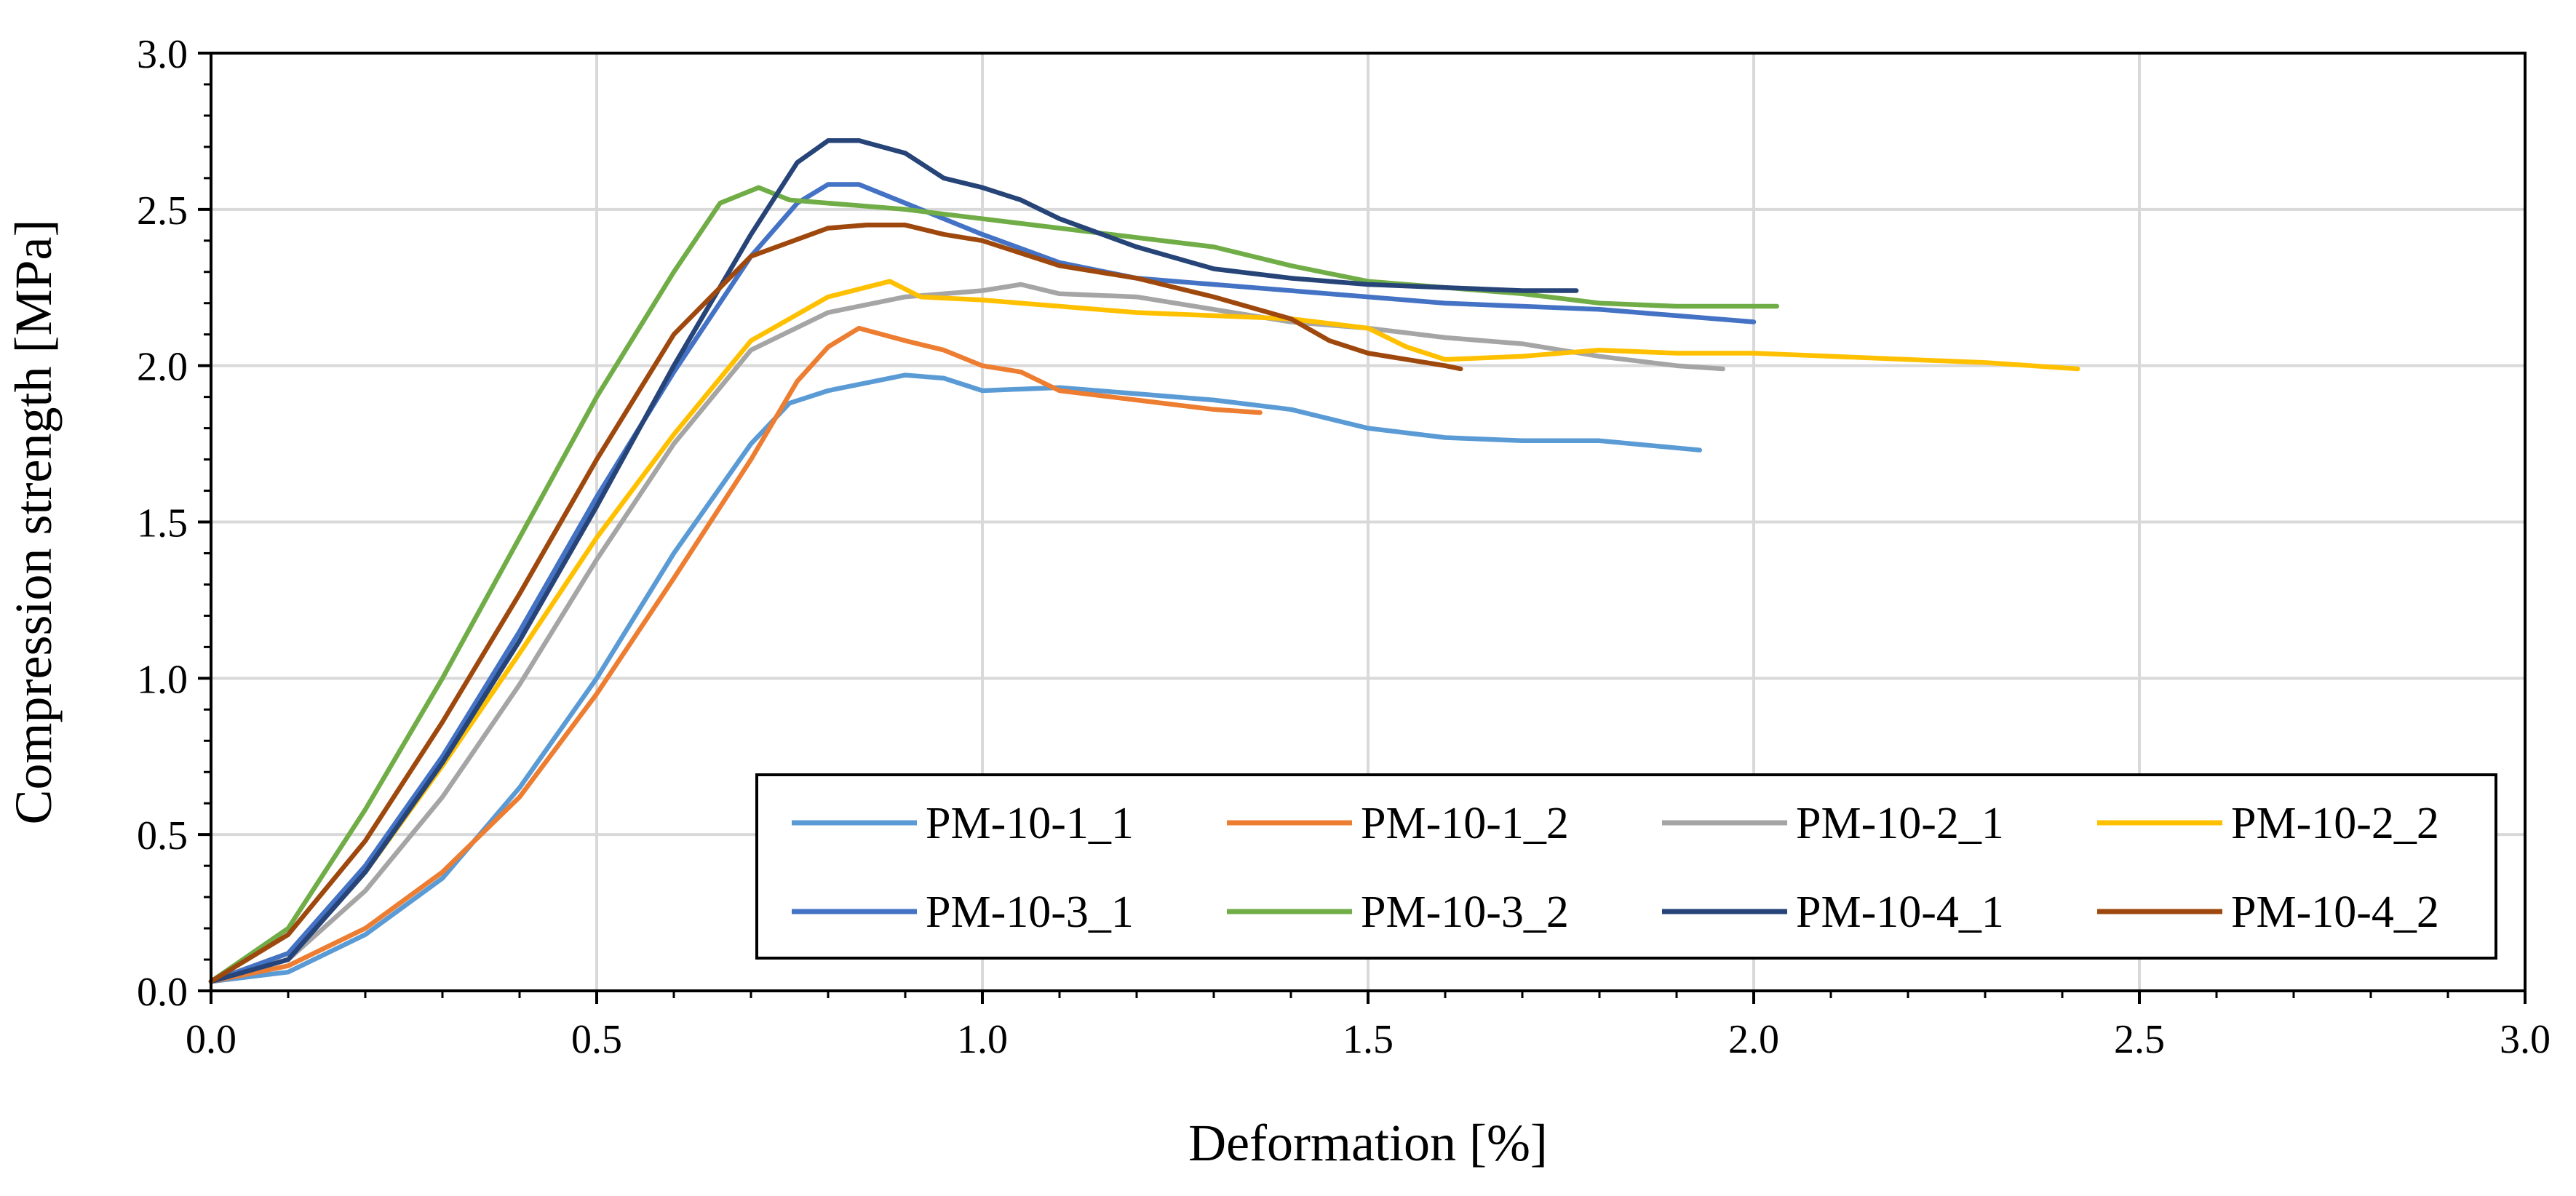 The width and height of the screenshot is (2576, 1196). What do you see at coordinates (33, 522) in the screenshot?
I see `y-axis-title: Compression strength [MPa]` at bounding box center [33, 522].